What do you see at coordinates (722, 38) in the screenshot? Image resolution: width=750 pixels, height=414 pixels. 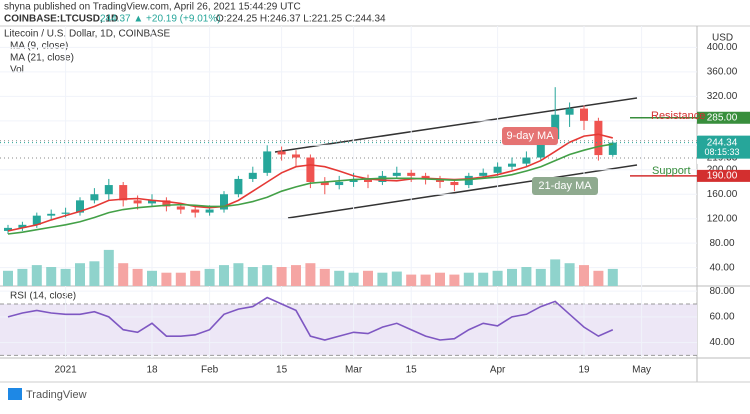 I see `currency: USD` at bounding box center [722, 38].